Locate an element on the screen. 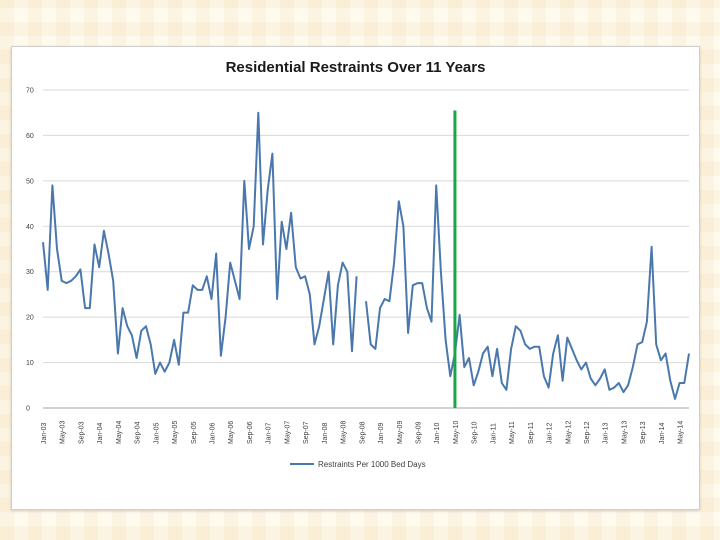 This screenshot has width=720, height=540. x-tick-label: Sep-04 is located at coordinates (138, 432).